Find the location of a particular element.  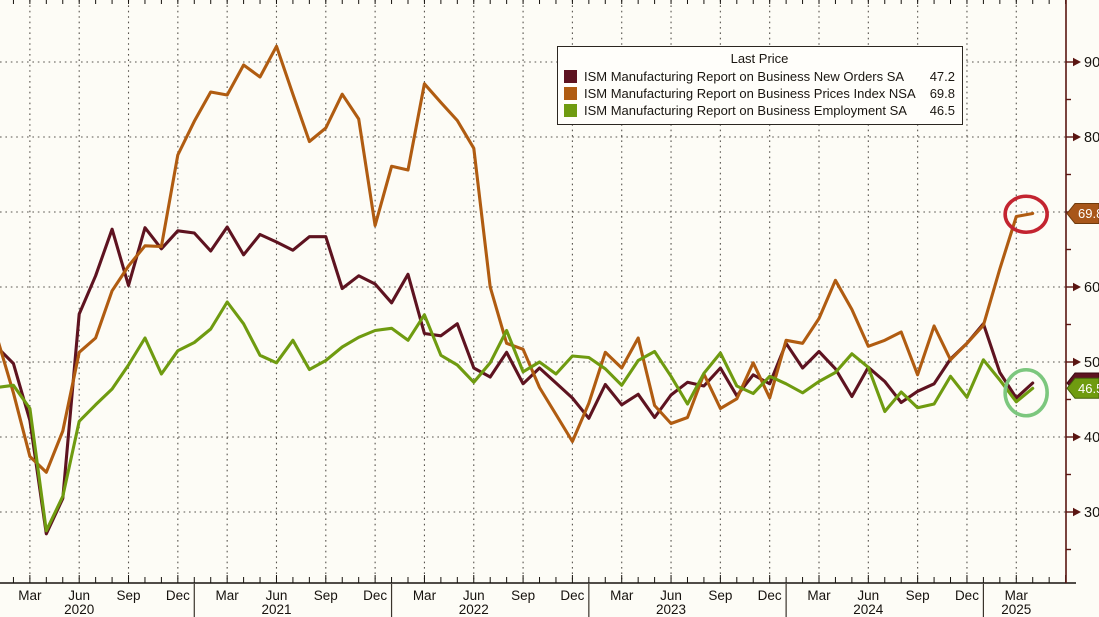

year-label: 2024 is located at coordinates (868, 609).